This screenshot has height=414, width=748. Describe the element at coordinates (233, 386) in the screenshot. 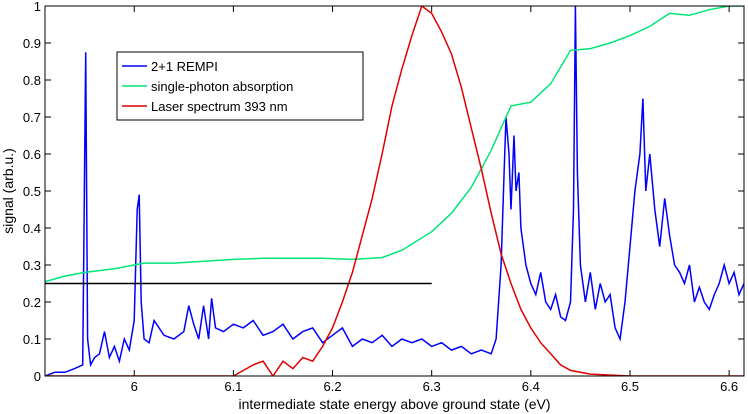

I see `x-tick-label: 6.1` at that location.